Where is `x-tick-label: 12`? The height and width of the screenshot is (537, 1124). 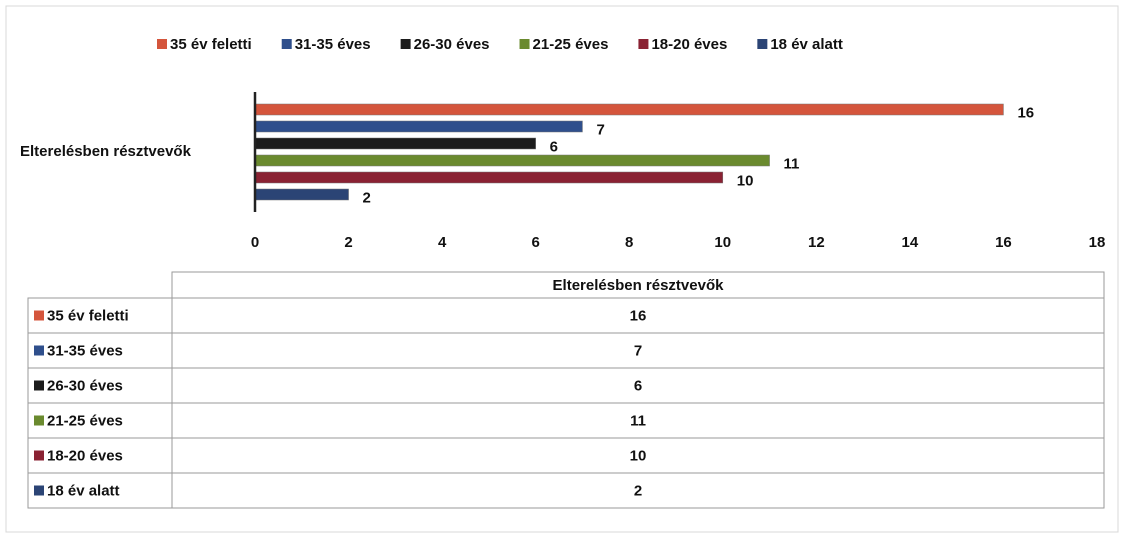
x-tick-label: 12 is located at coordinates (816, 242).